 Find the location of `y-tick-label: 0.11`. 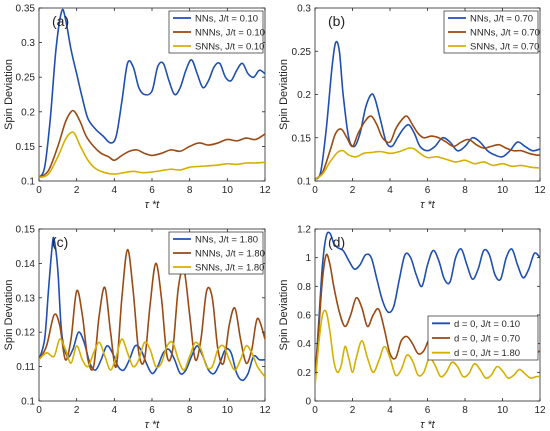

y-tick-label: 0.11 is located at coordinates (25, 367).